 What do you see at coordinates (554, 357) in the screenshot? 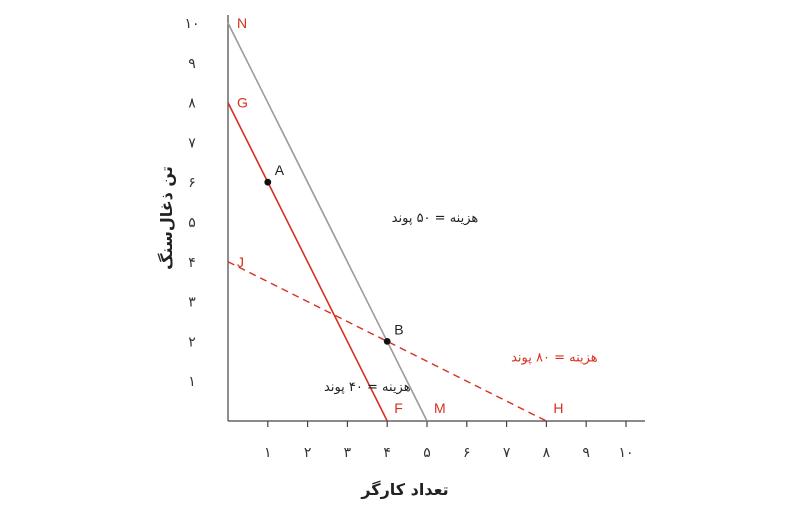
I see `cost-annotation: هزینه = ۸۰ پوند` at bounding box center [554, 357].